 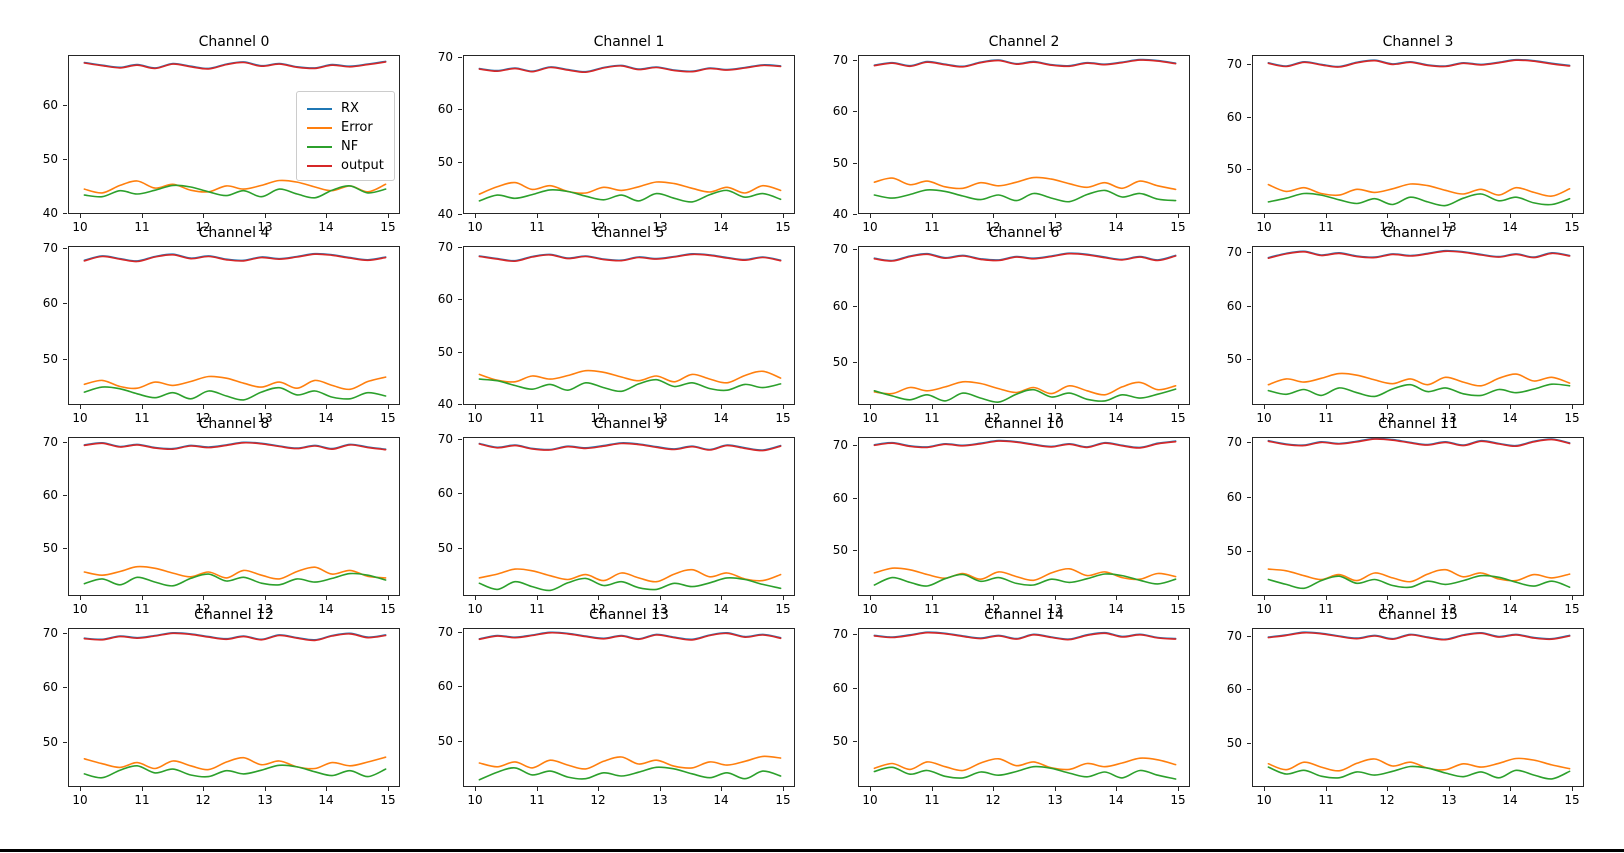 I want to click on subplot-title: Channel 6, so click(x=1024, y=233).